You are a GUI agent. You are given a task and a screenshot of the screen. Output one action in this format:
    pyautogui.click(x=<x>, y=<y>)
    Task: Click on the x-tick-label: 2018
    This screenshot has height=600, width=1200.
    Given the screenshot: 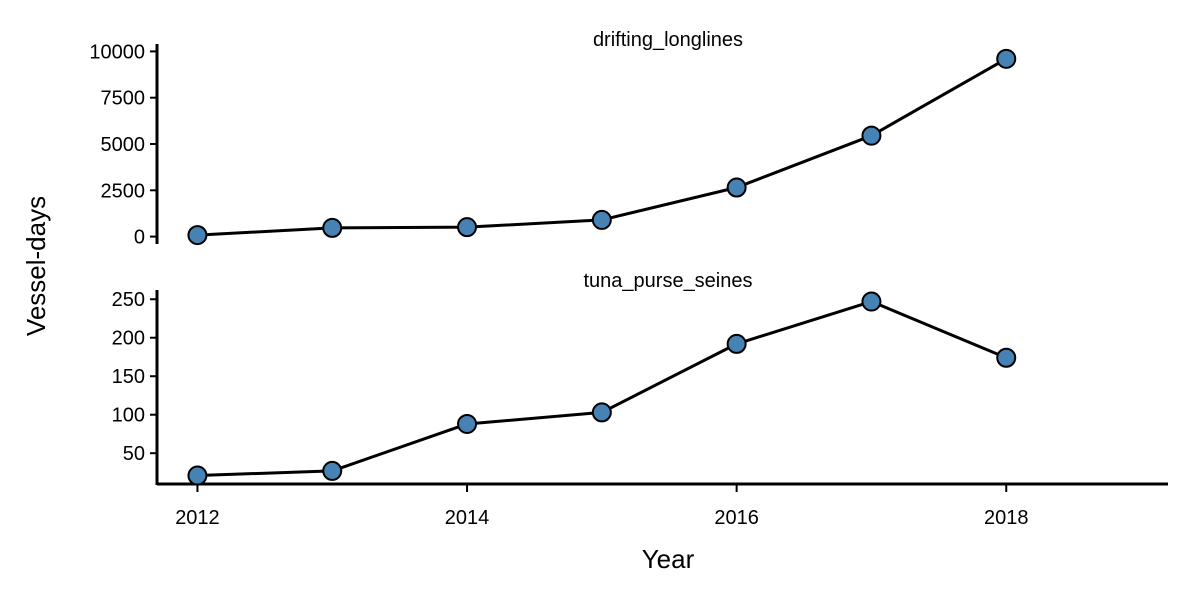 What is the action you would take?
    pyautogui.click(x=1006, y=518)
    